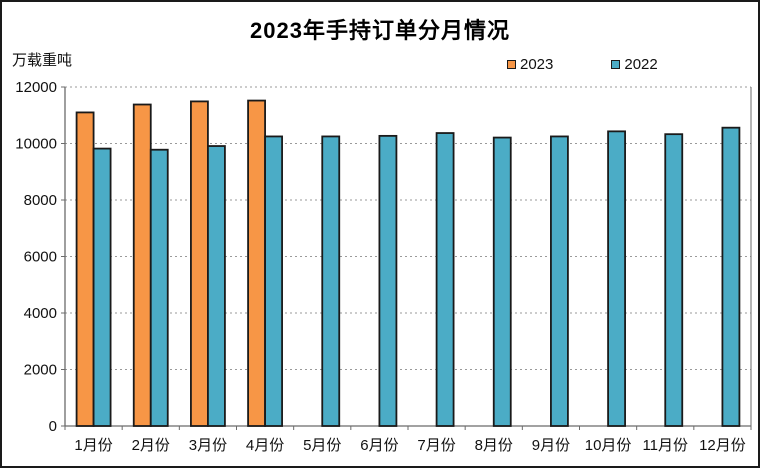 This screenshot has width=760, height=468. Describe the element at coordinates (199, 263) in the screenshot. I see `bar-2023-3月份` at that location.